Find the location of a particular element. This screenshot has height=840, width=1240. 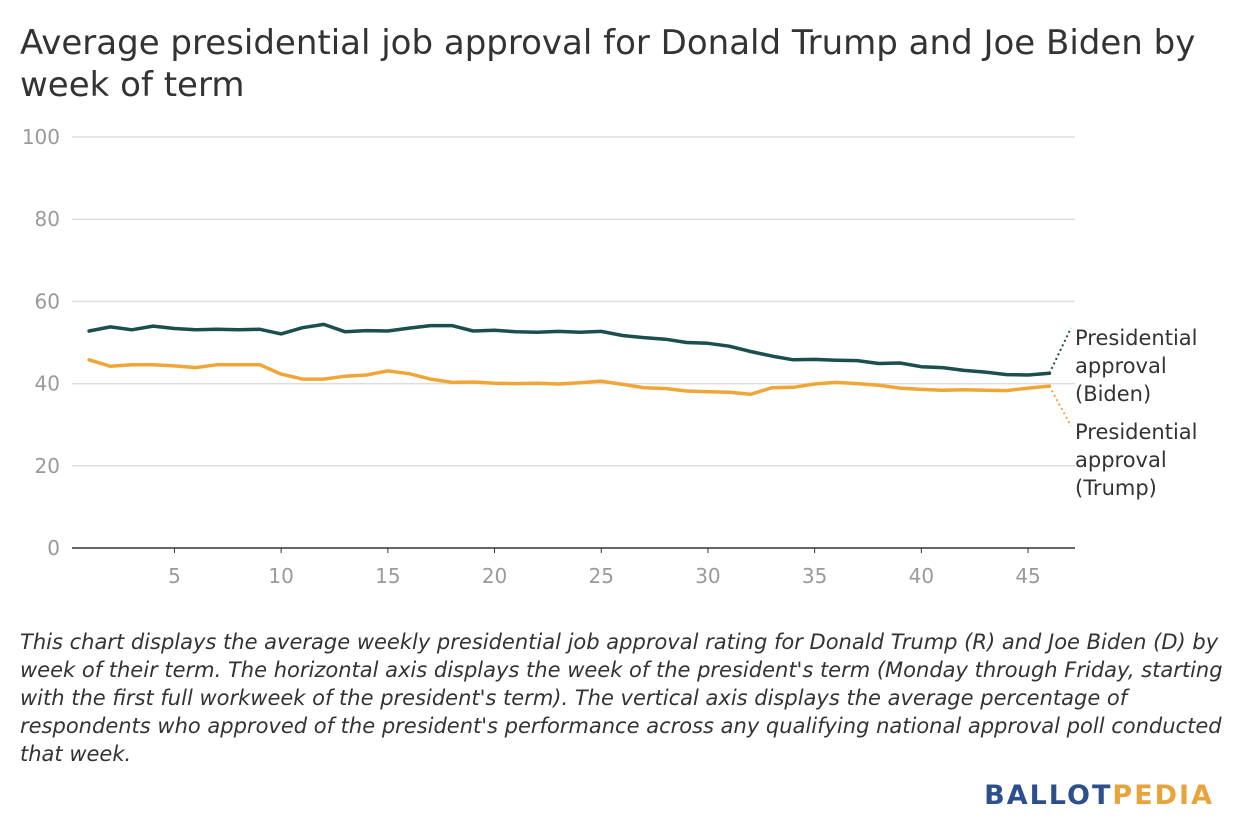

y-tick-label: 0 is located at coordinates (53, 548).